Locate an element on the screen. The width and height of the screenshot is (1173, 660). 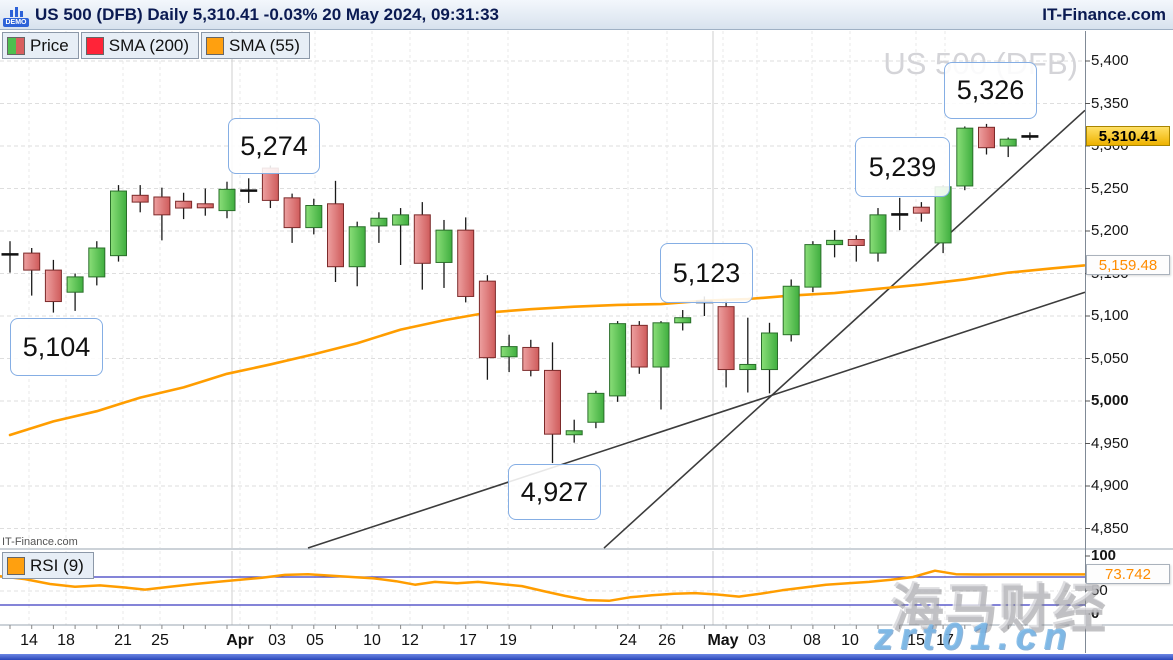
price-axis-label: 5,350 is located at coordinates (1110, 103).